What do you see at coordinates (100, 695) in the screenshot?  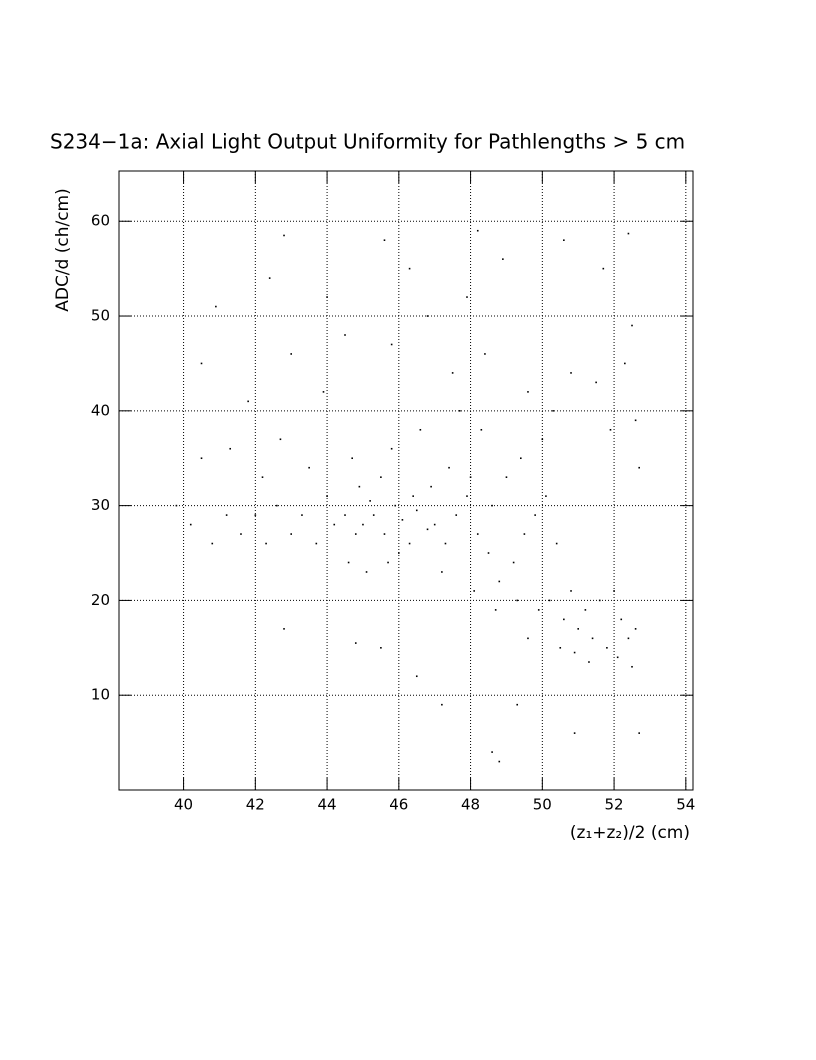 I see `y-tick-label: 10` at bounding box center [100, 695].